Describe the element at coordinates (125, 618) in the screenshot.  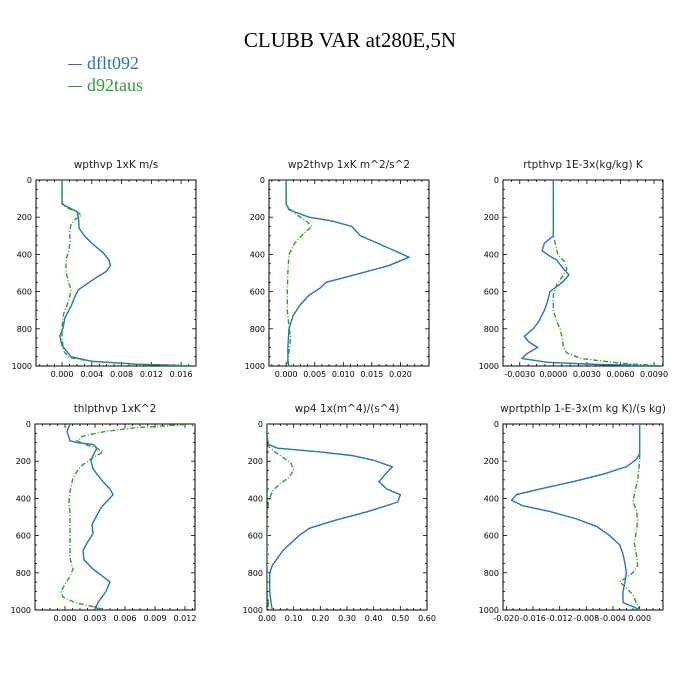
I see `x-tick-label: 0.006` at that location.